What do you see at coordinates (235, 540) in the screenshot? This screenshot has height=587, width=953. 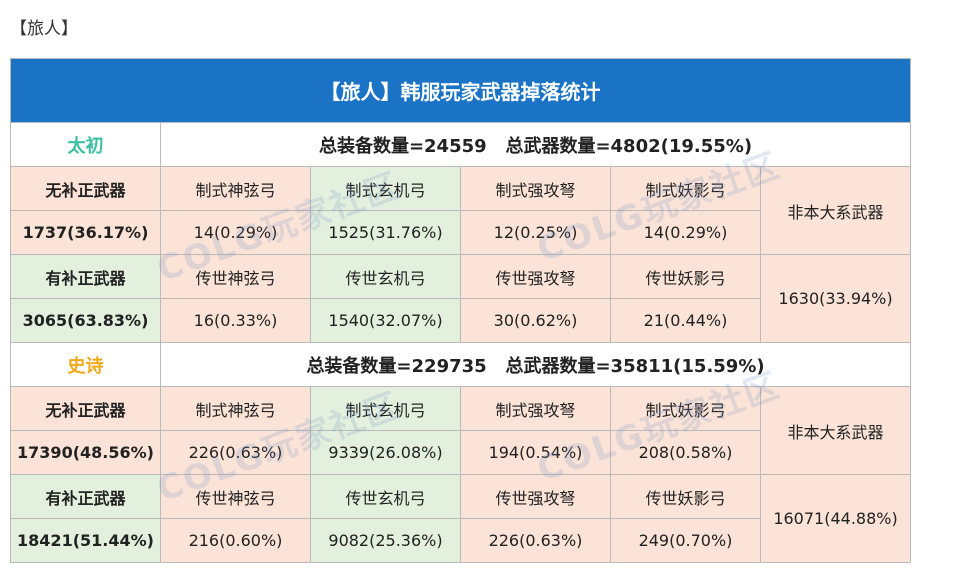 I see `weapon-value: 216(0.60%)` at bounding box center [235, 540].